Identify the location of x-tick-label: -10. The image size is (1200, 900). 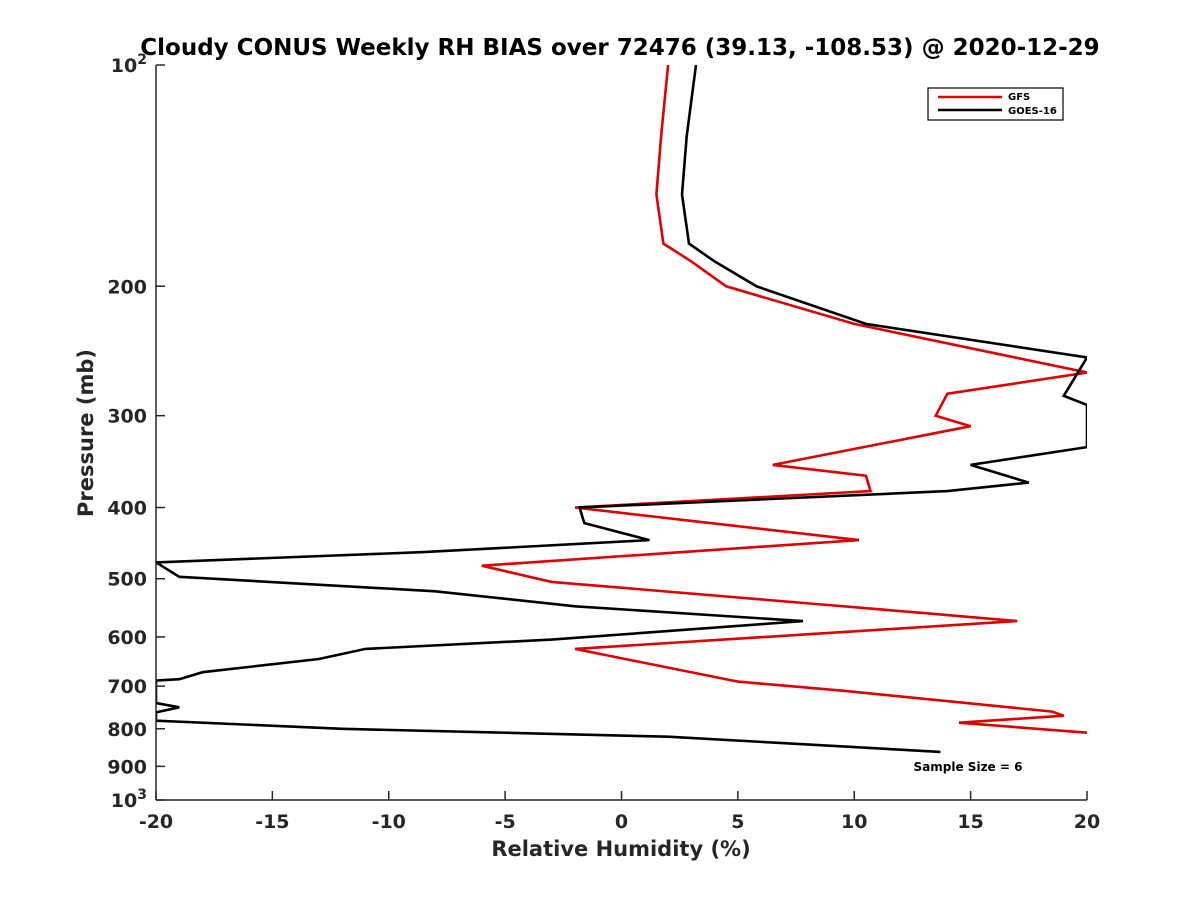
(389, 822).